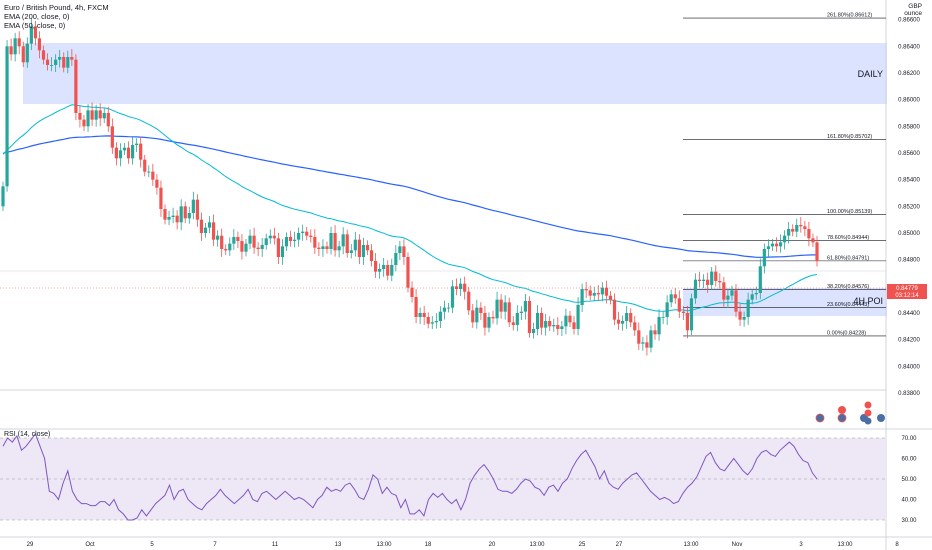  I want to click on event-markers, so click(850, 413).